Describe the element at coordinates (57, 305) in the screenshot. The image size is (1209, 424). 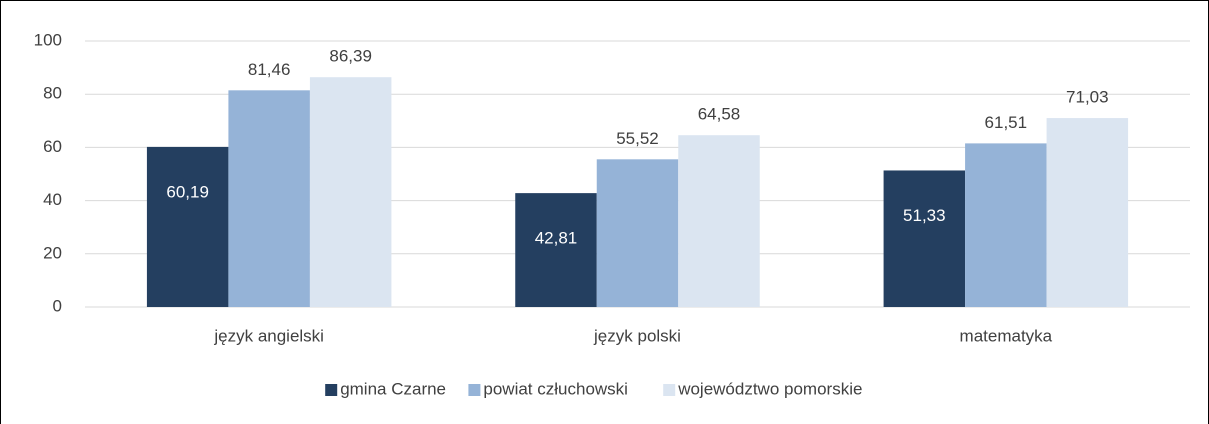
I see `y-tick-label: 0` at that location.